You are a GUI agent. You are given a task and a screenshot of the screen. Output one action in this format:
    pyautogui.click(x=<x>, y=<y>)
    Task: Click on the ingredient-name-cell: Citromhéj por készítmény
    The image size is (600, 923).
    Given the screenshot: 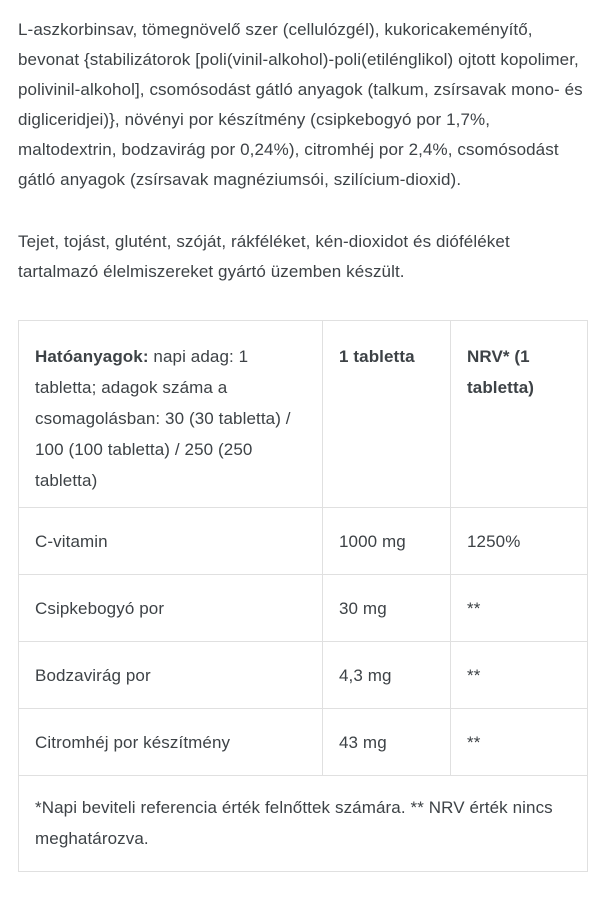 What is the action you would take?
    pyautogui.click(x=170, y=742)
    